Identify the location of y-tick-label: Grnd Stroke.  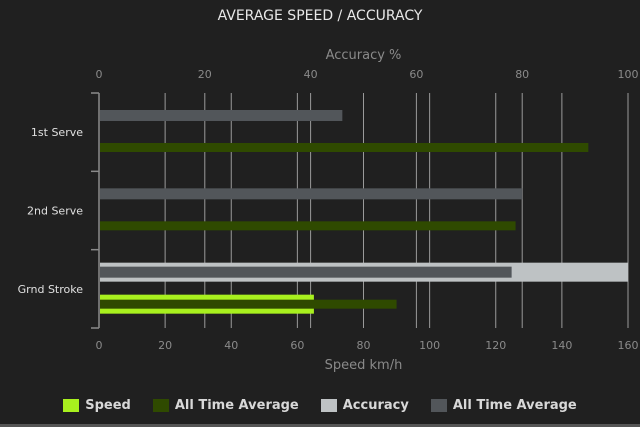
(51, 289).